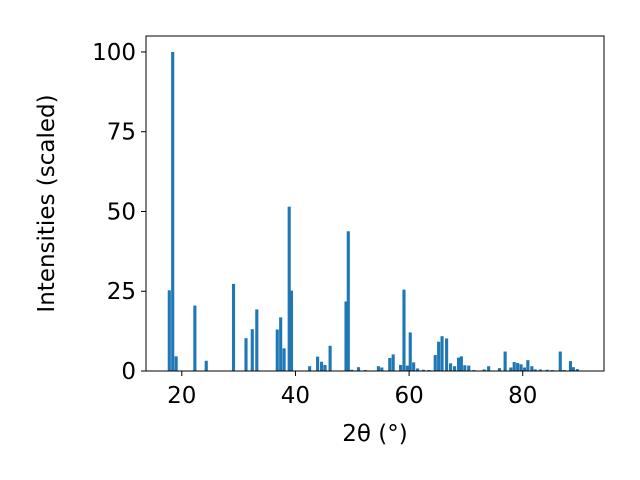  What do you see at coordinates (121, 212) in the screenshot?
I see `y-tick-label: 50` at bounding box center [121, 212].